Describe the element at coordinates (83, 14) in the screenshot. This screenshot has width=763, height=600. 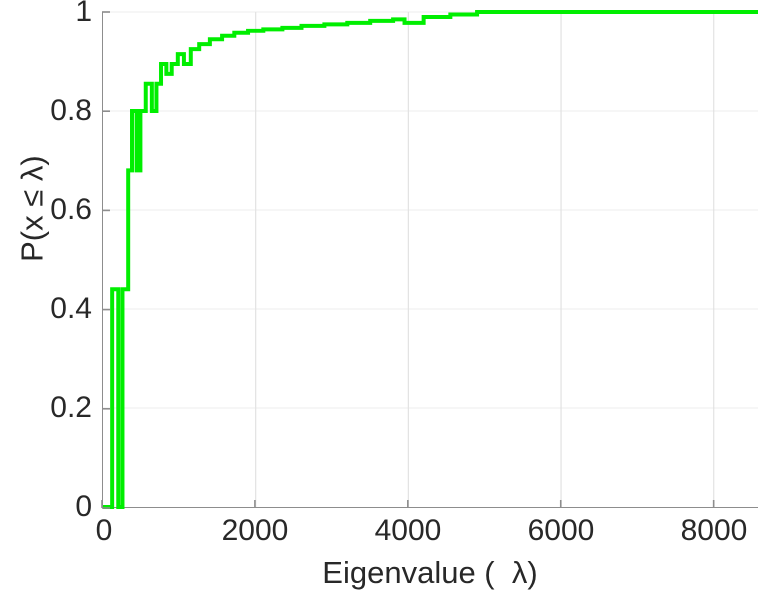
I see `y-tick-label: 1` at that location.